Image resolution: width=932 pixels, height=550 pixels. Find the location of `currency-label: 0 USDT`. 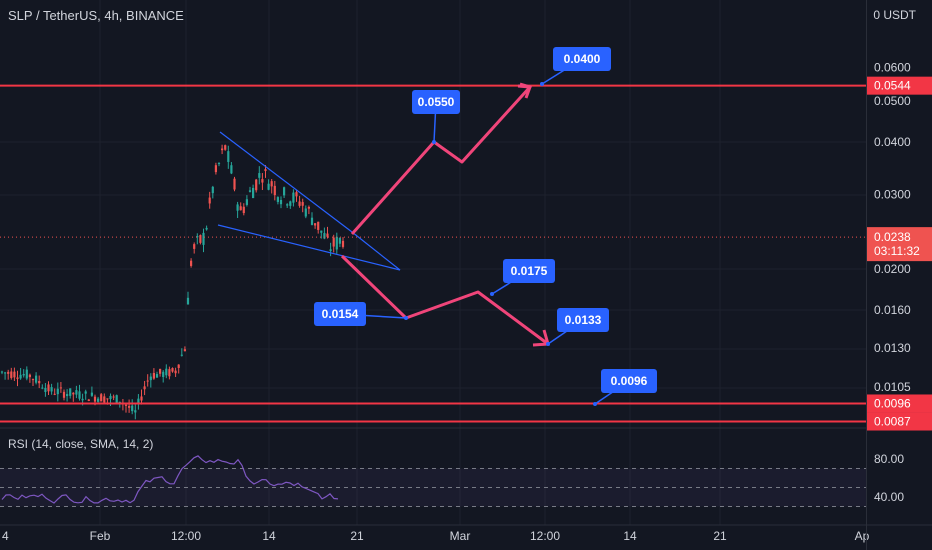

currency-label: 0 USDT is located at coordinates (894, 15).